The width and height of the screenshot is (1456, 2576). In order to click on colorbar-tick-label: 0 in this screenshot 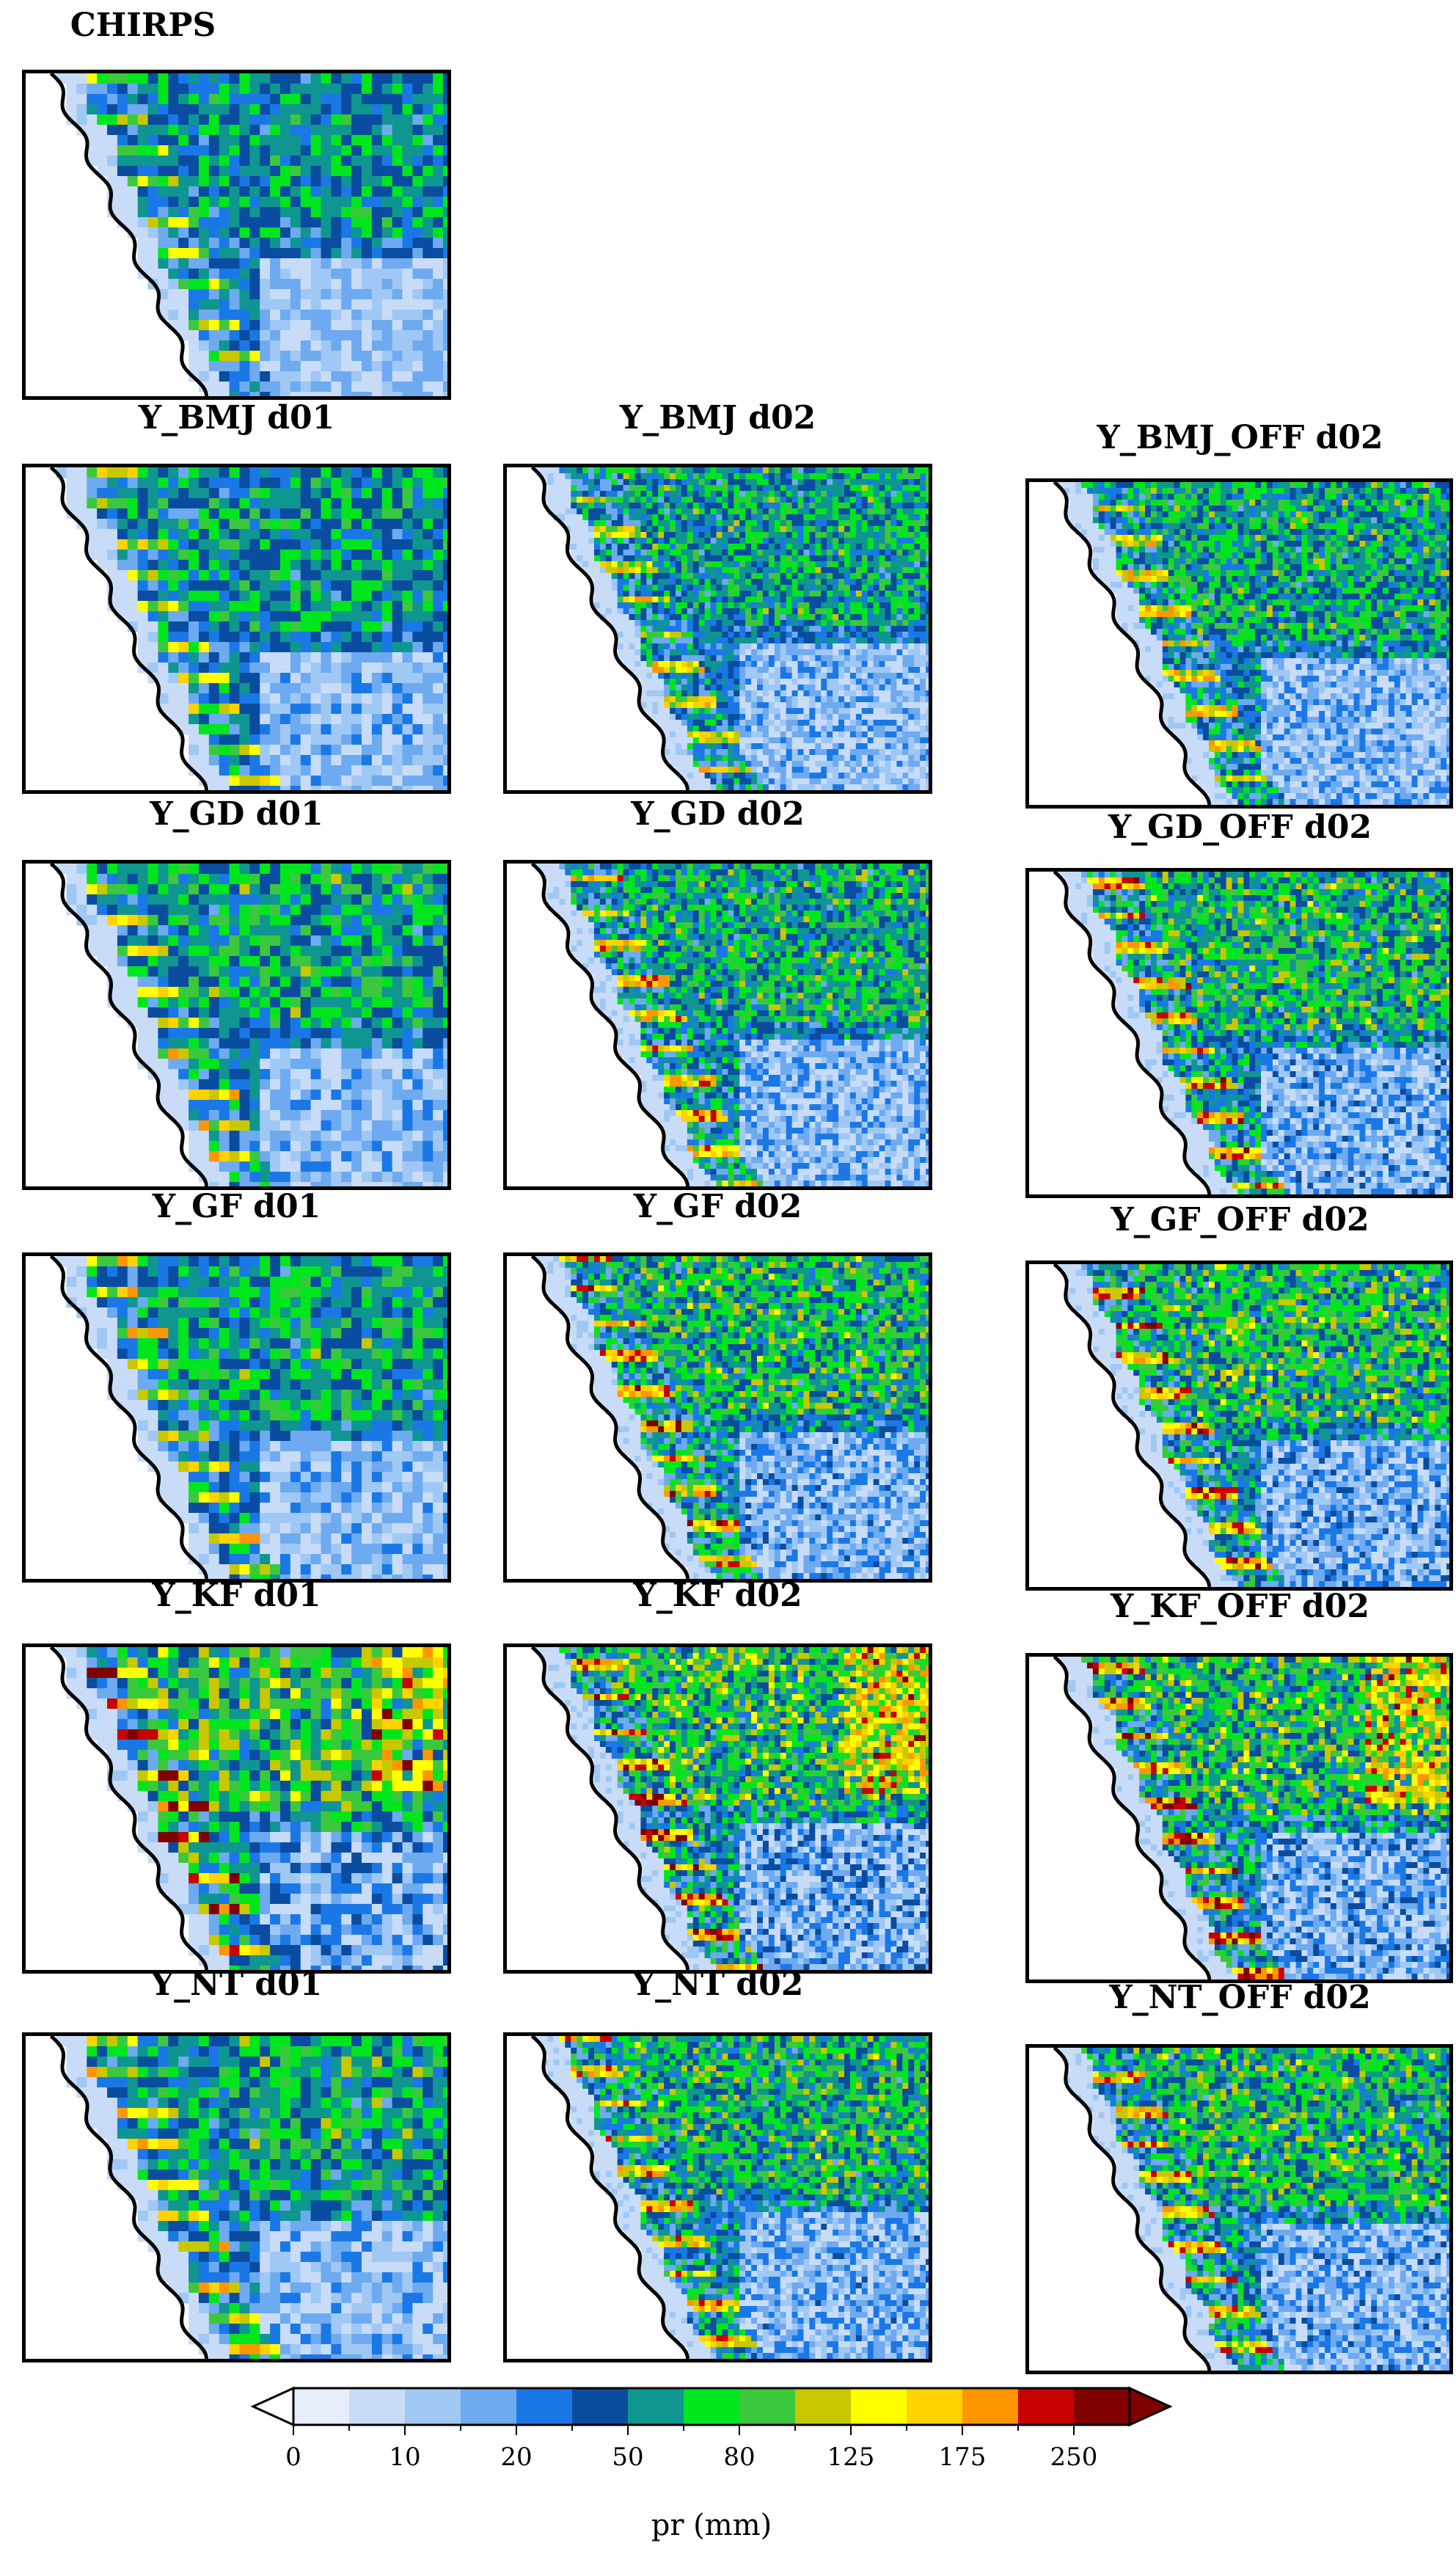, I will do `click(293, 2457)`.